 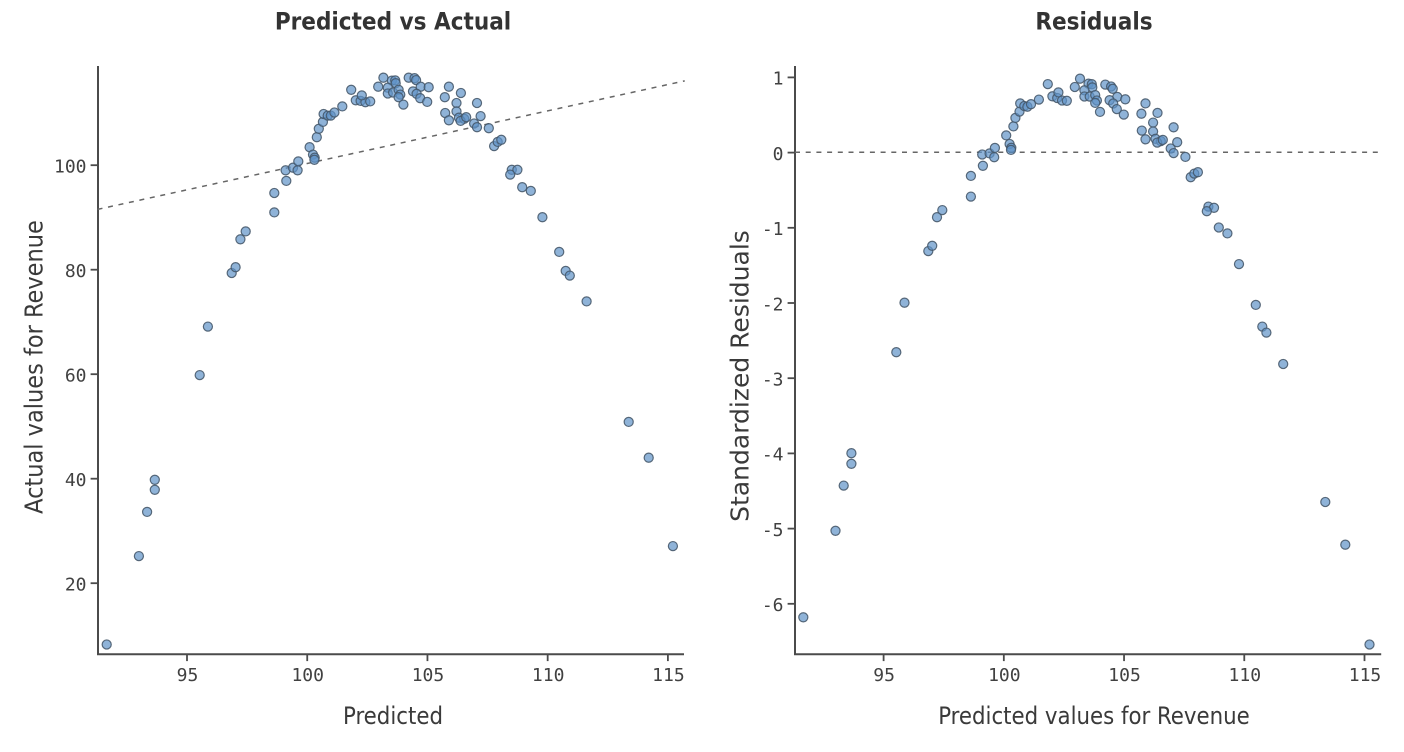 I want to click on y-tick-label: 20, so click(x=76, y=585).